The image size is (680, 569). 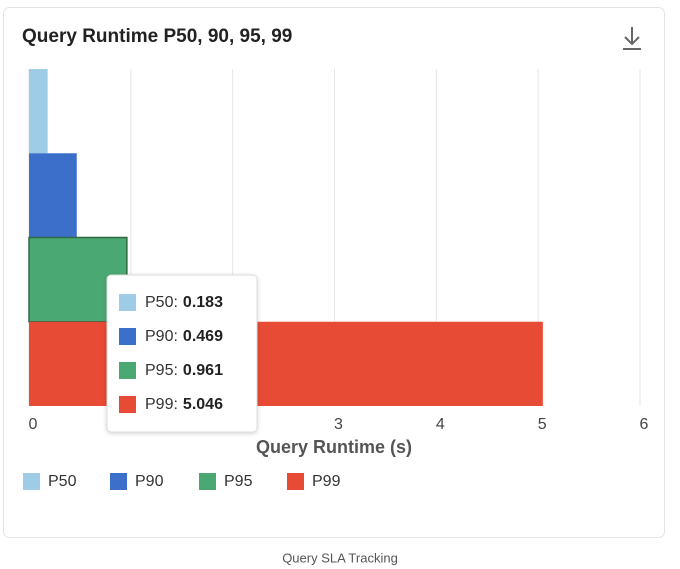 I want to click on tooltip-entry: P50: 0.183, so click(x=184, y=302).